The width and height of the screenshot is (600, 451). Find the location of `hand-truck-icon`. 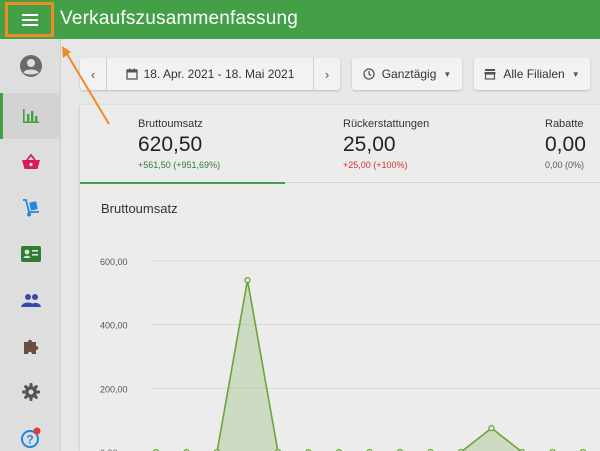

hand-truck-icon is located at coordinates (30, 208).